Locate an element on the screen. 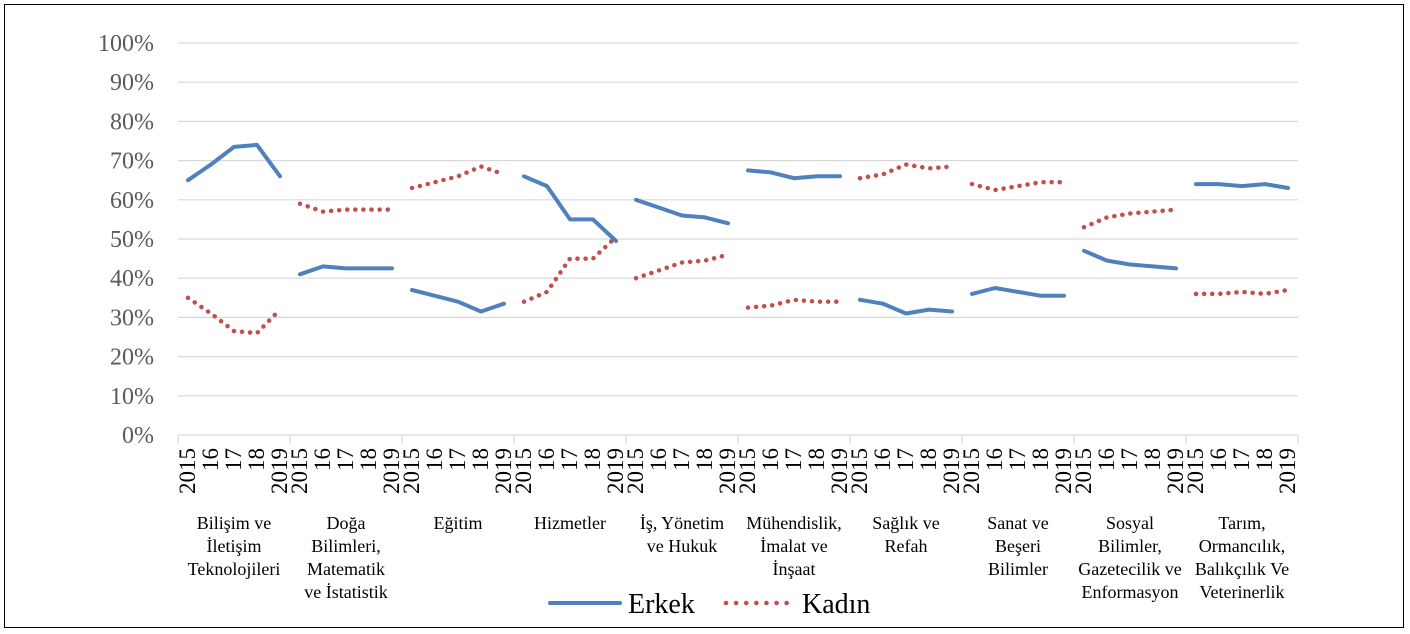  category-label: Doğa Bilimleri, Matematik ve İstatistik is located at coordinates (346, 557).